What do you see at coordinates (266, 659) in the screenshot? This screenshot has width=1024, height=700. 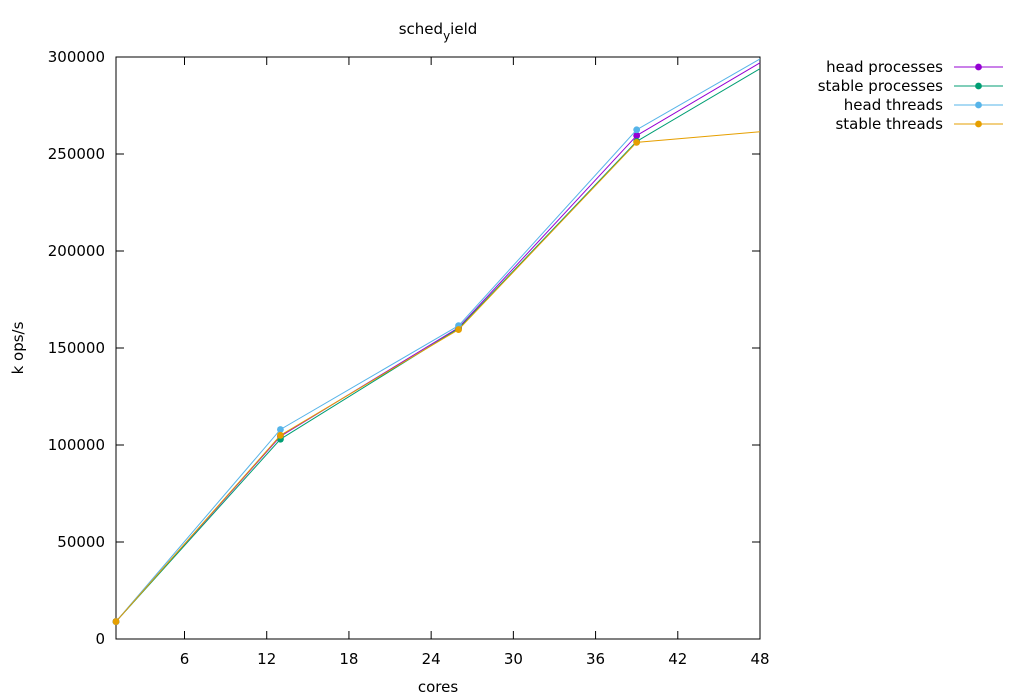 I see `x-tick-label: 12` at bounding box center [266, 659].